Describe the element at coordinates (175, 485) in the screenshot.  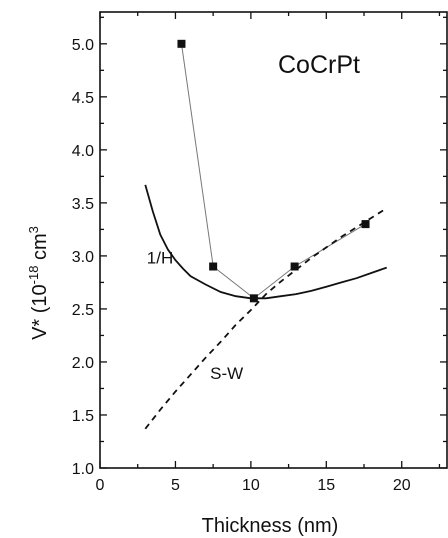
I see `x-tick-label: 5` at that location.